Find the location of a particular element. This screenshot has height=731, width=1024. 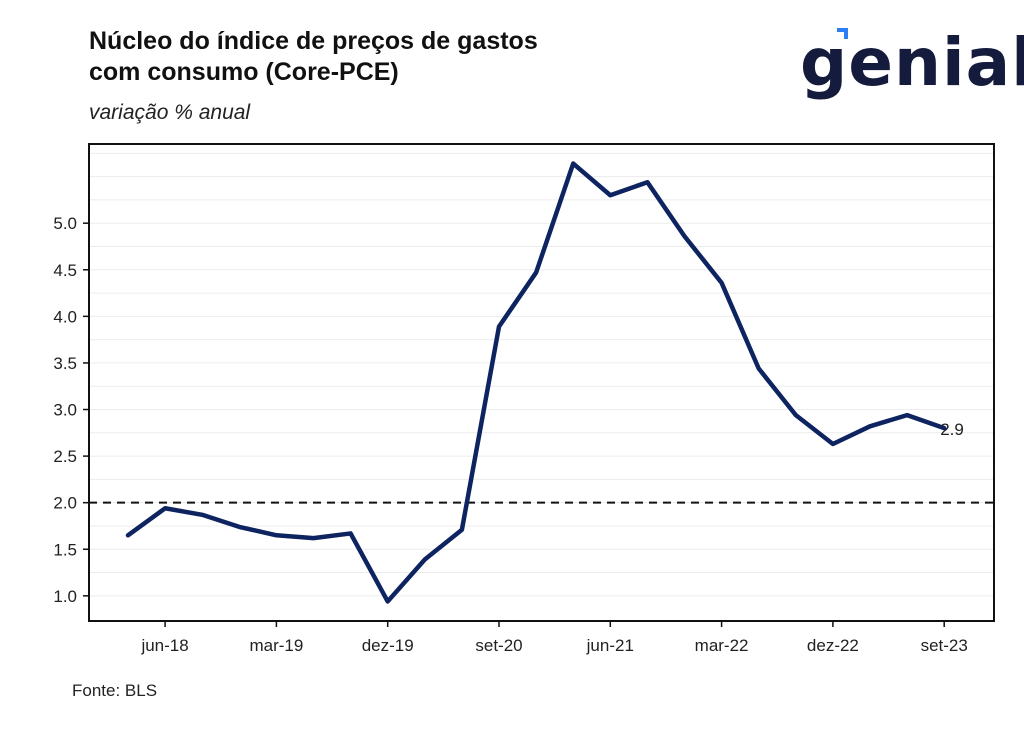

y-tick-label: 1.5 is located at coordinates (65, 549).